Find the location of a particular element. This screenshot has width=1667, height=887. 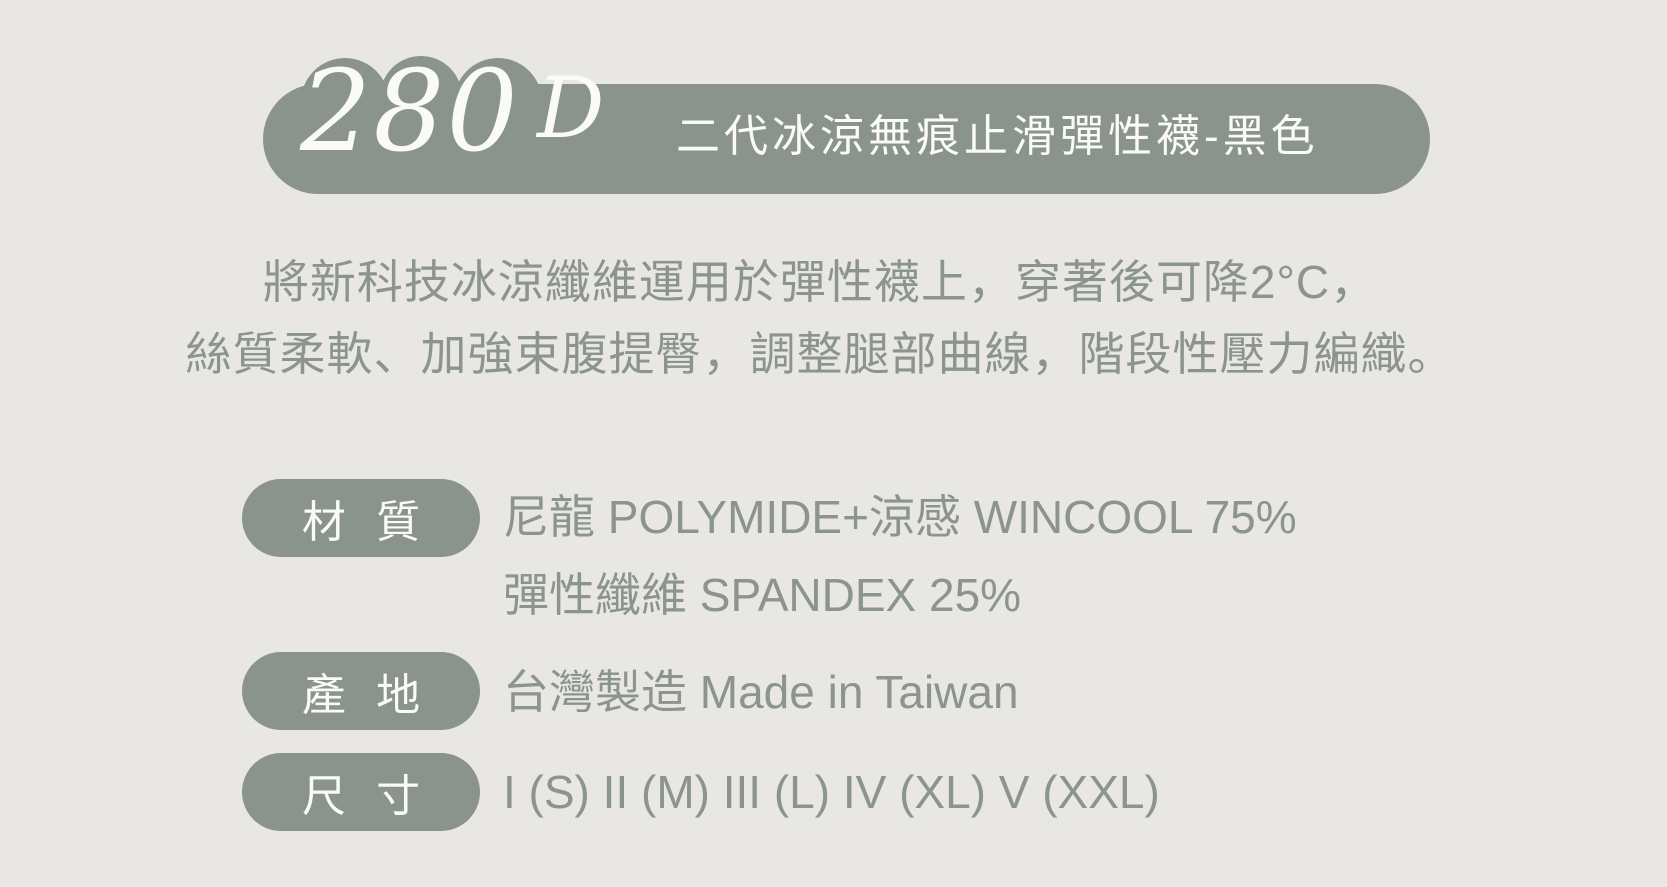

spec-label-material-text: 材 質 is located at coordinates (361, 522).